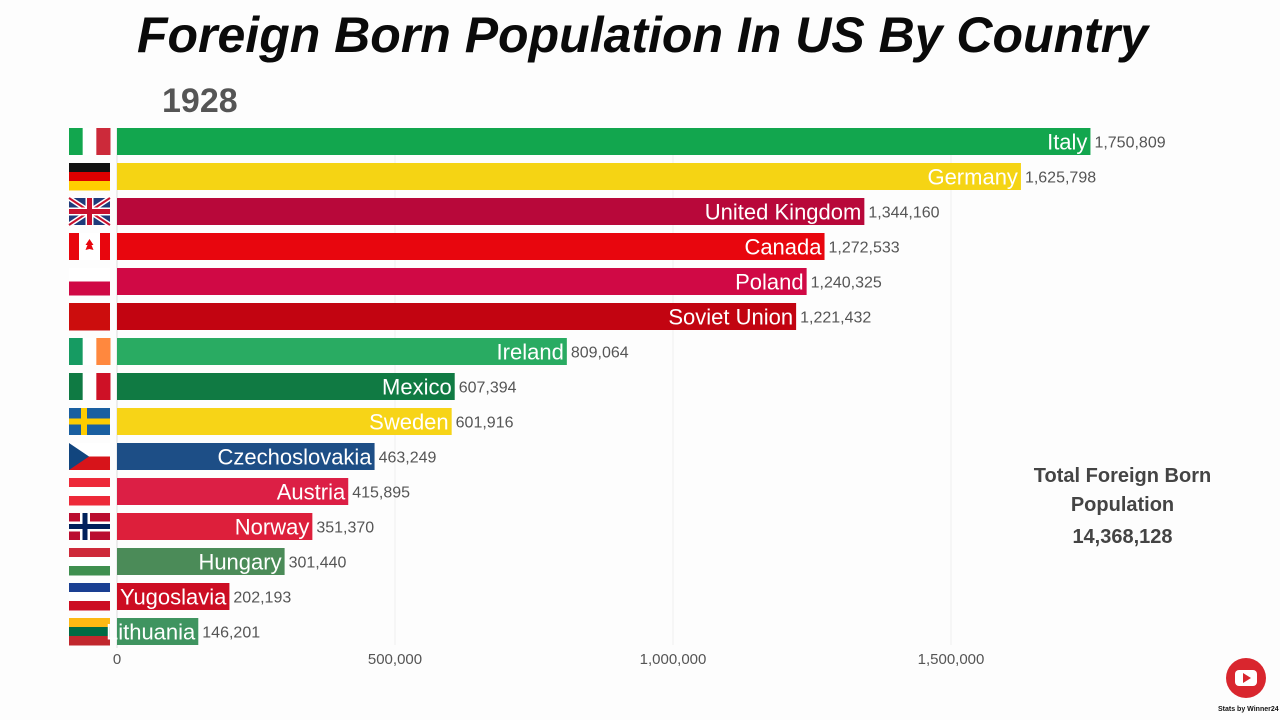 Image resolution: width=1280 pixels, height=720 pixels. What do you see at coordinates (417, 387) in the screenshot?
I see `bar-label: Mexico` at bounding box center [417, 387].